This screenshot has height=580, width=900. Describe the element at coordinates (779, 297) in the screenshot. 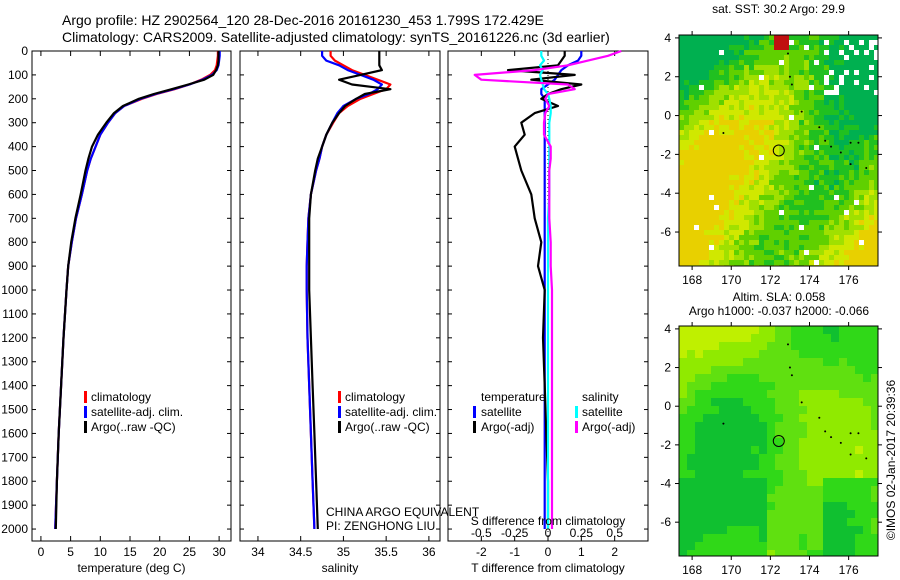

I see `sla-map-title: Altim. SLA: 0.058` at that location.